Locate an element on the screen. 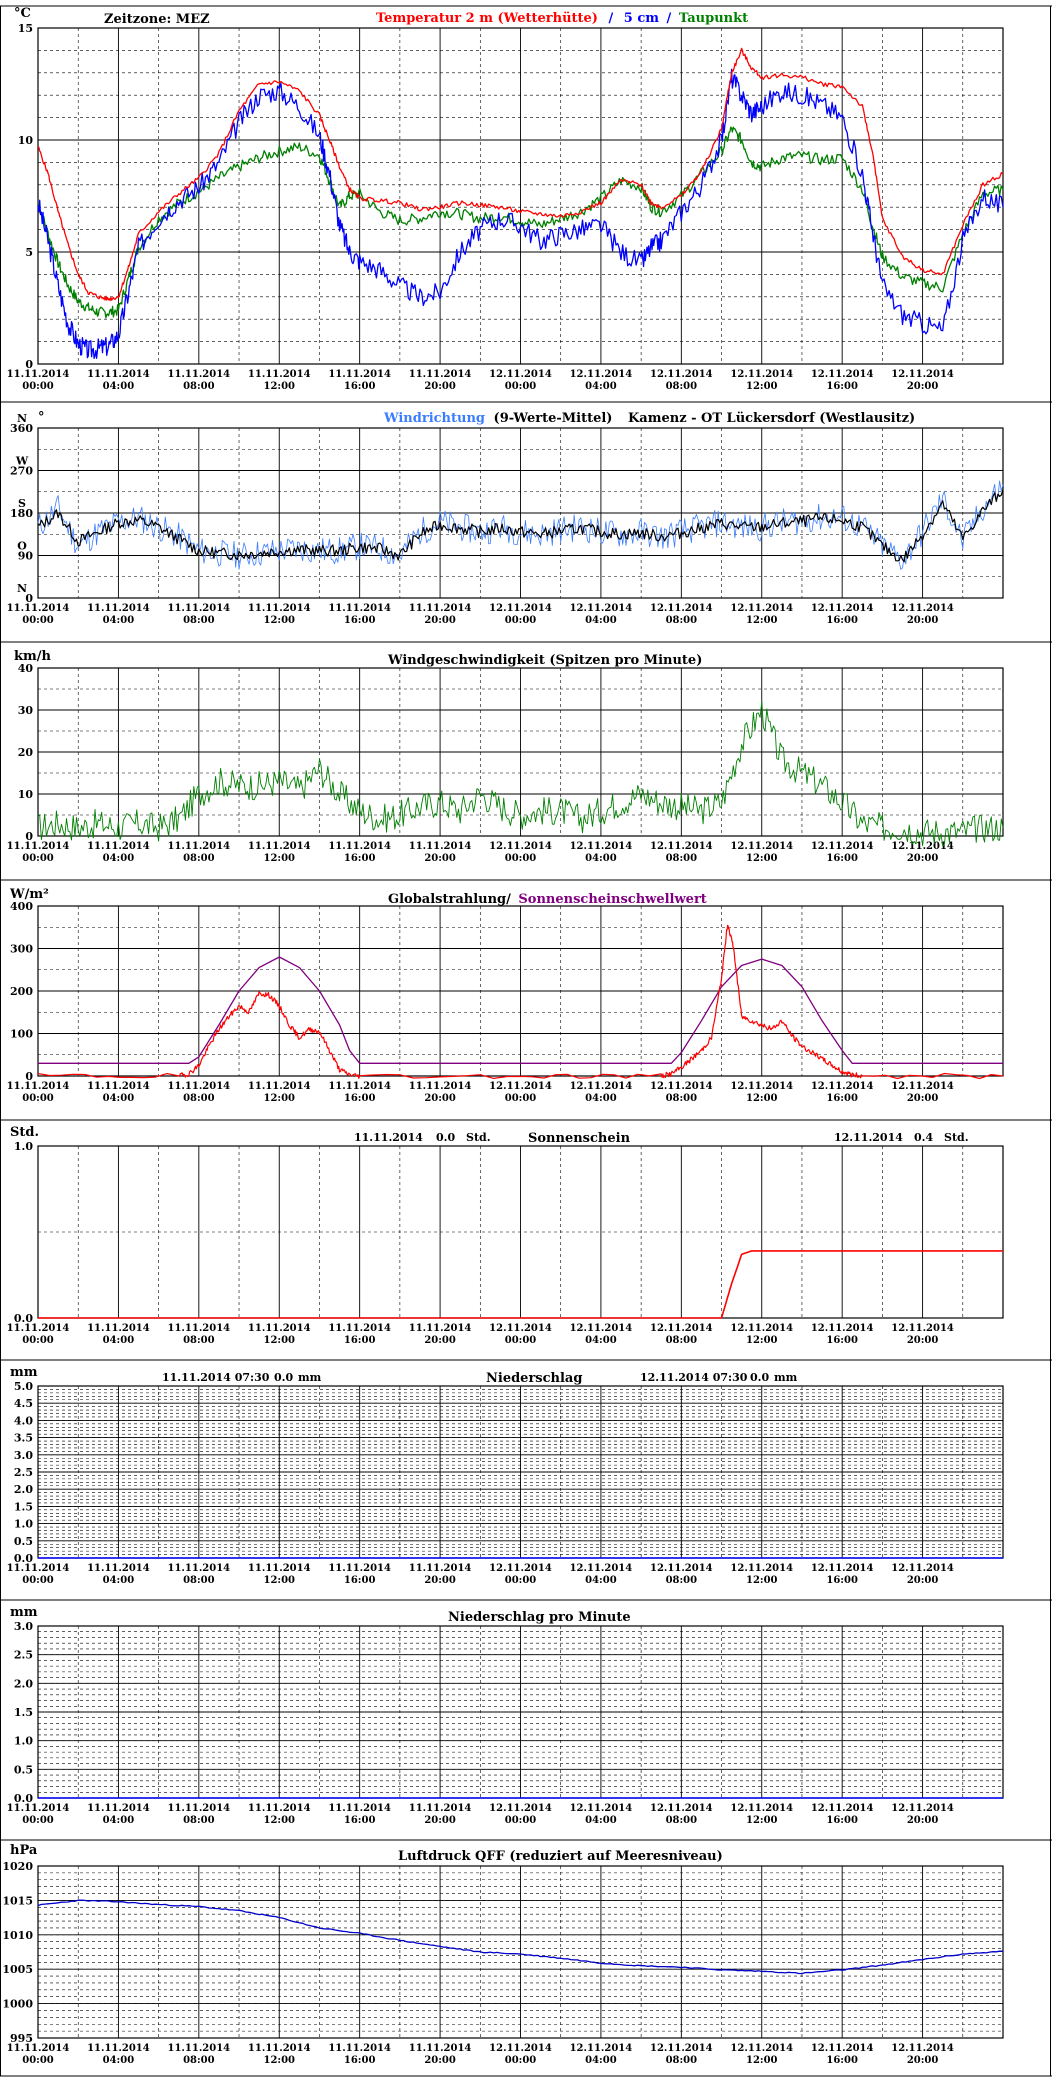  y-tick-label: 270 is located at coordinates (21, 471).